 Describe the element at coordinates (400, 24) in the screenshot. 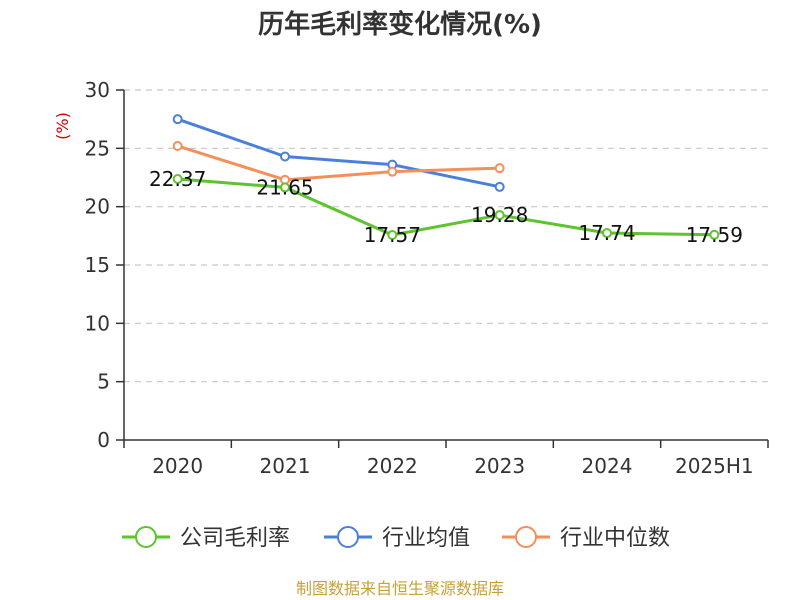

I see `chart-title: 历年毛利率变化情况(%)` at that location.